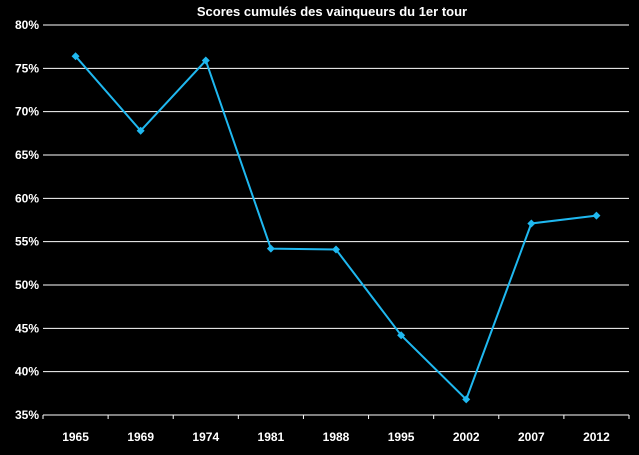  I want to click on x-tick-label: 2012, so click(596, 437).